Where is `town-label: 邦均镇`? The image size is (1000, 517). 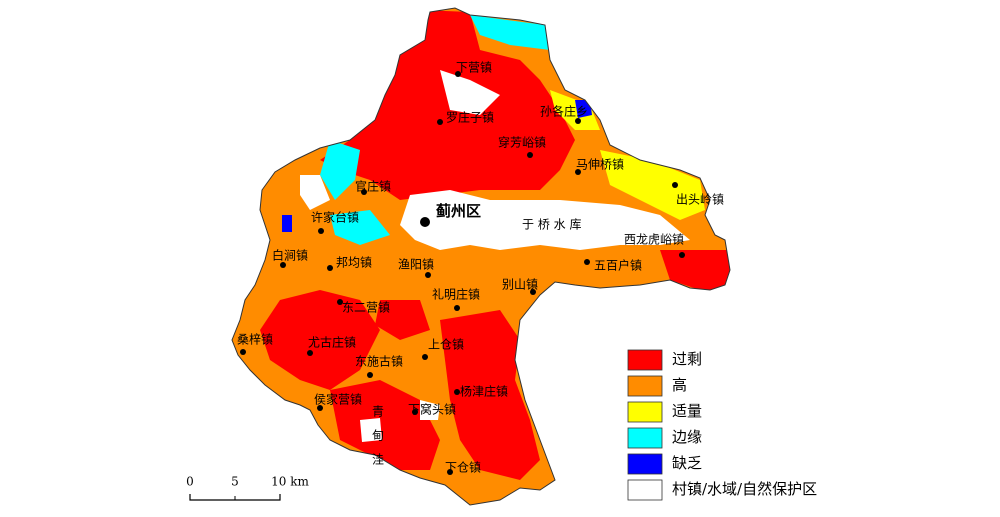
town-label: 邦均镇 is located at coordinates (354, 263).